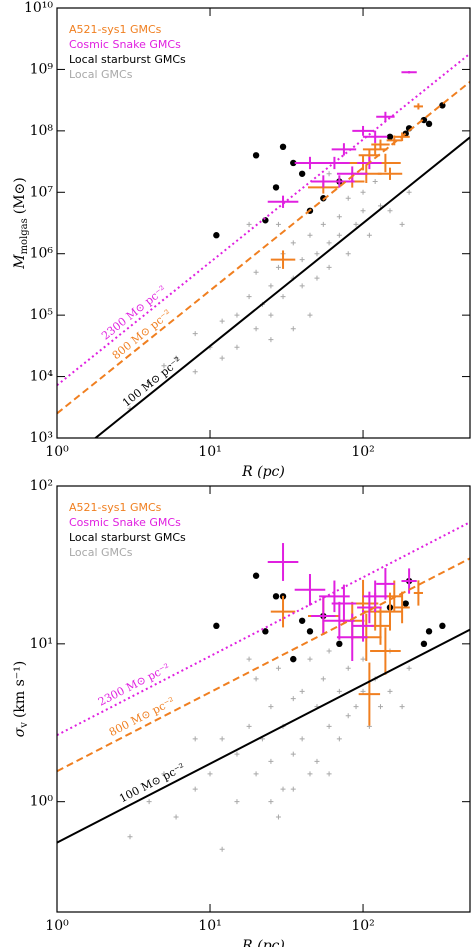 This screenshot has height=951, width=474. I want to click on line-label: 800 M⊙ pc⁻², so click(142, 717).